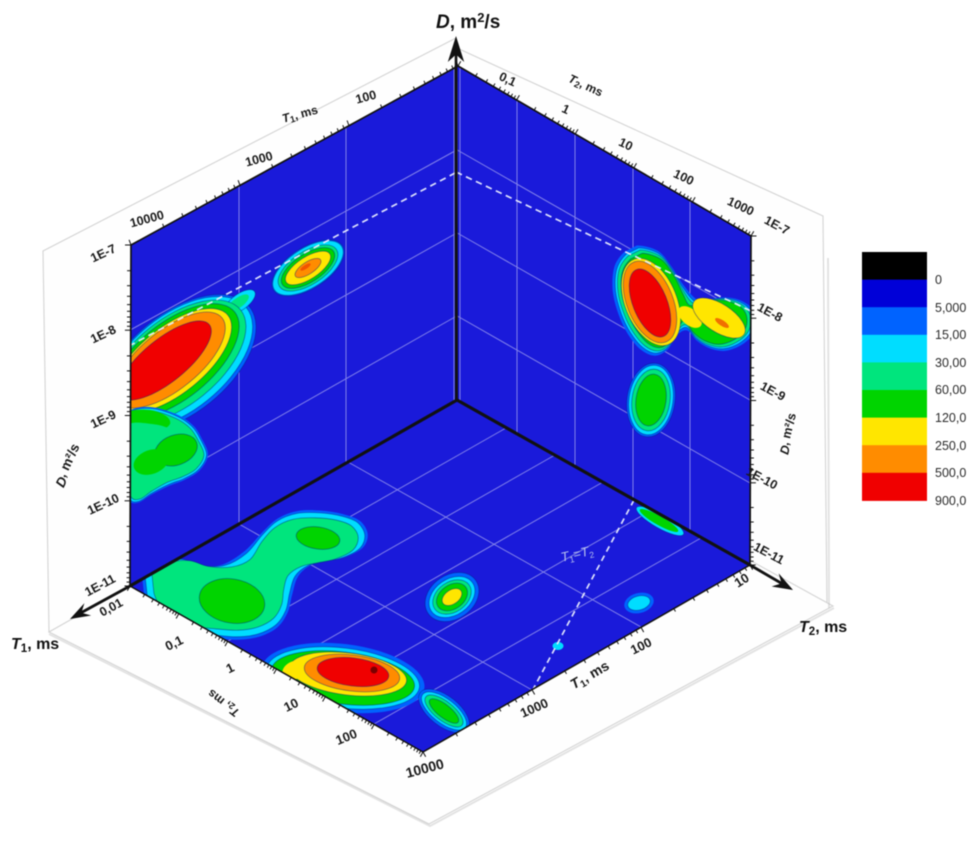 Image resolution: width=980 pixels, height=854 pixels. Describe the element at coordinates (823, 628) in the screenshot. I see `svg-text: T2, ms` at that location.